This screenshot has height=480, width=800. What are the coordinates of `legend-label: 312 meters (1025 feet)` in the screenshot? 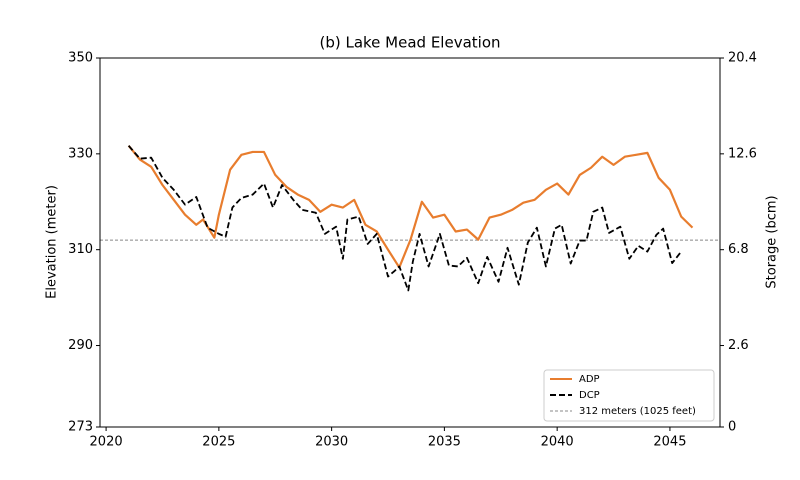 It's located at (637, 411).